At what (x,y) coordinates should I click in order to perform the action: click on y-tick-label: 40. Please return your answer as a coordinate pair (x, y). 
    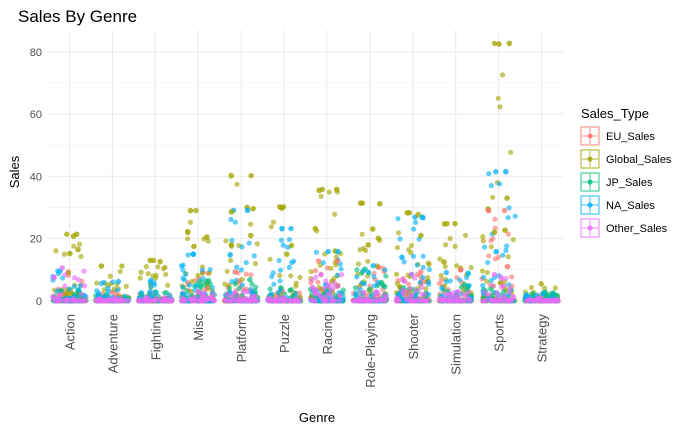
    Looking at the image, I should click on (36, 177).